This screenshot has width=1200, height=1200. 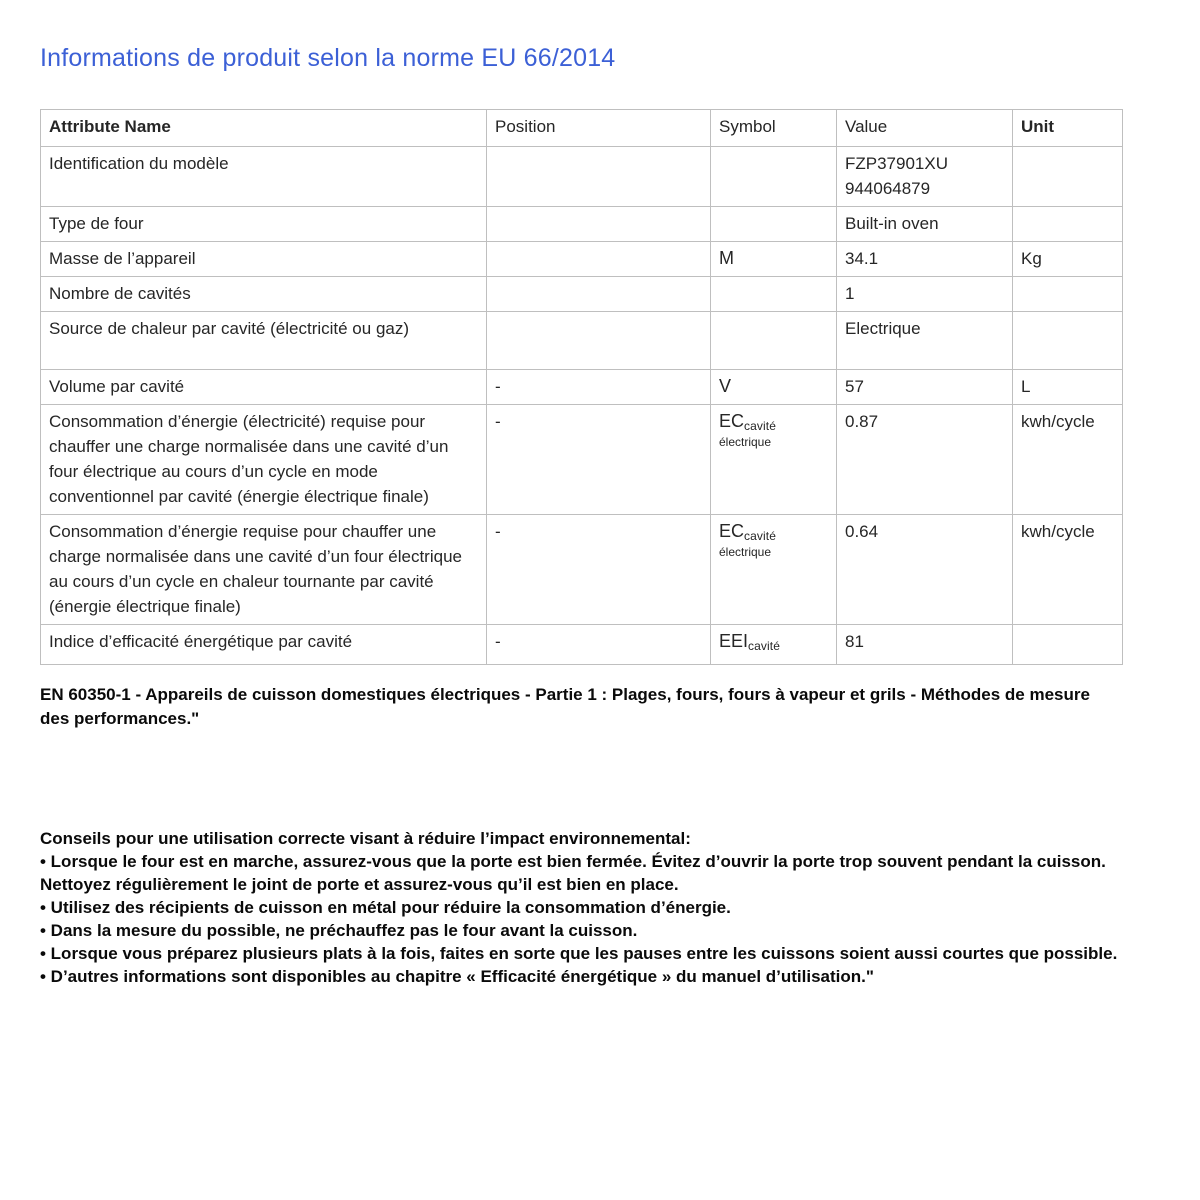 I want to click on column-header-symbol: Symbol, so click(x=773, y=128).